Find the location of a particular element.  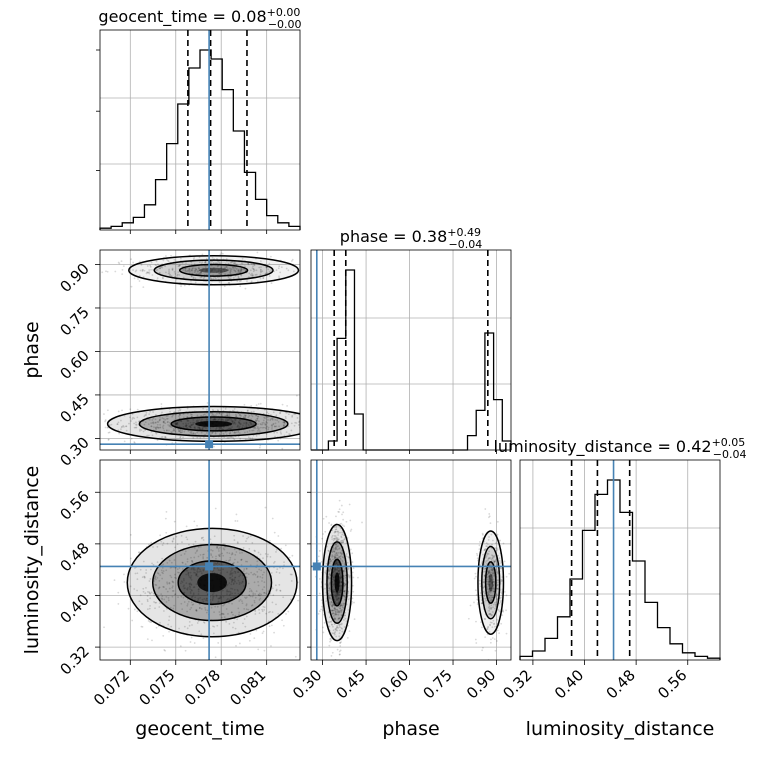

panel-frame is located at coordinates (411, 350).